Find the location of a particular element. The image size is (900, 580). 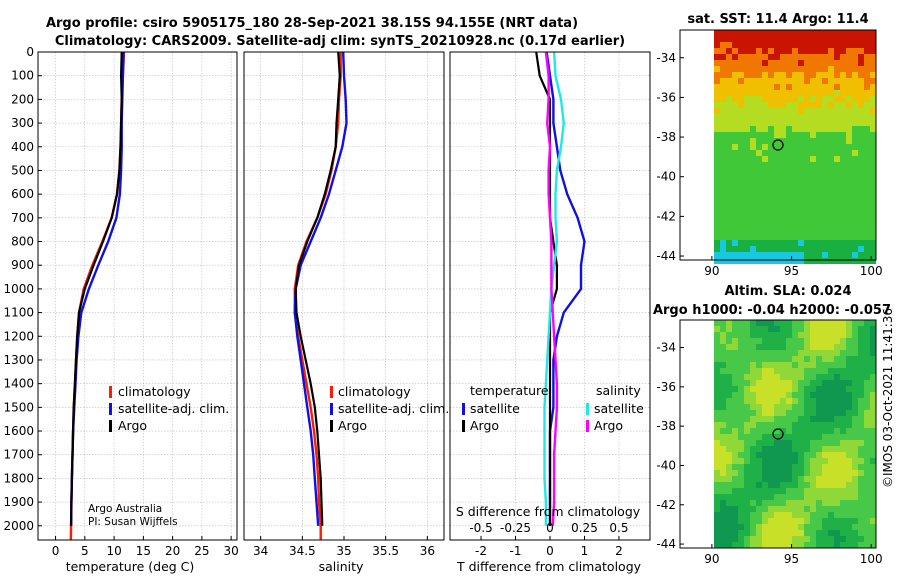

y-tick-label: 700 is located at coordinates (22, 218).